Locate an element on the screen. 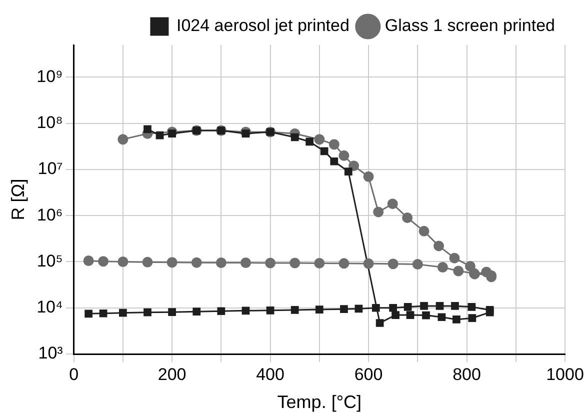 Image resolution: width=587 pixels, height=418 pixels. y-tick-label: 10⁵ is located at coordinates (49, 260).